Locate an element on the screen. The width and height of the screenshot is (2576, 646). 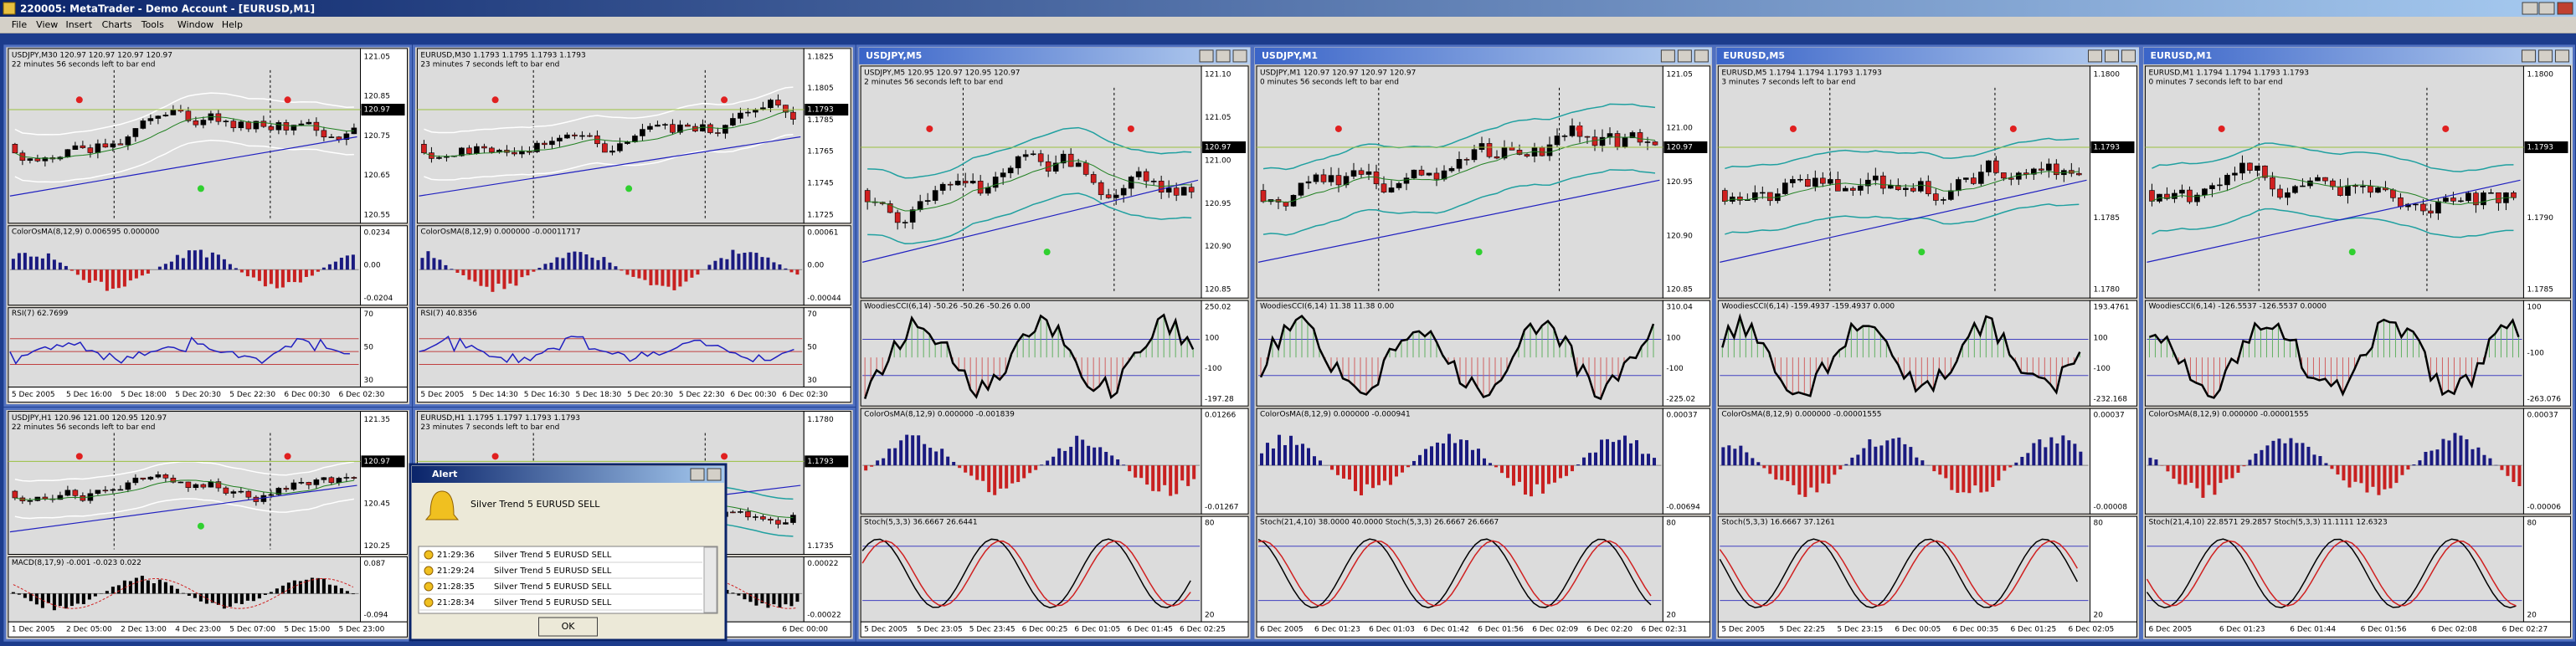
close-button is located at coordinates (2565, 8).